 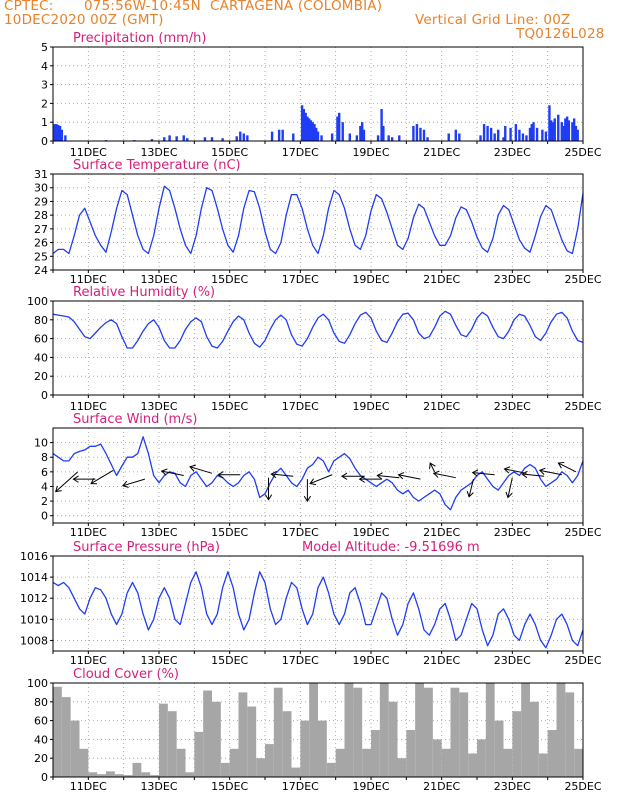 What do you see at coordinates (41, 256) in the screenshot?
I see `y-tick-label: 25` at bounding box center [41, 256].